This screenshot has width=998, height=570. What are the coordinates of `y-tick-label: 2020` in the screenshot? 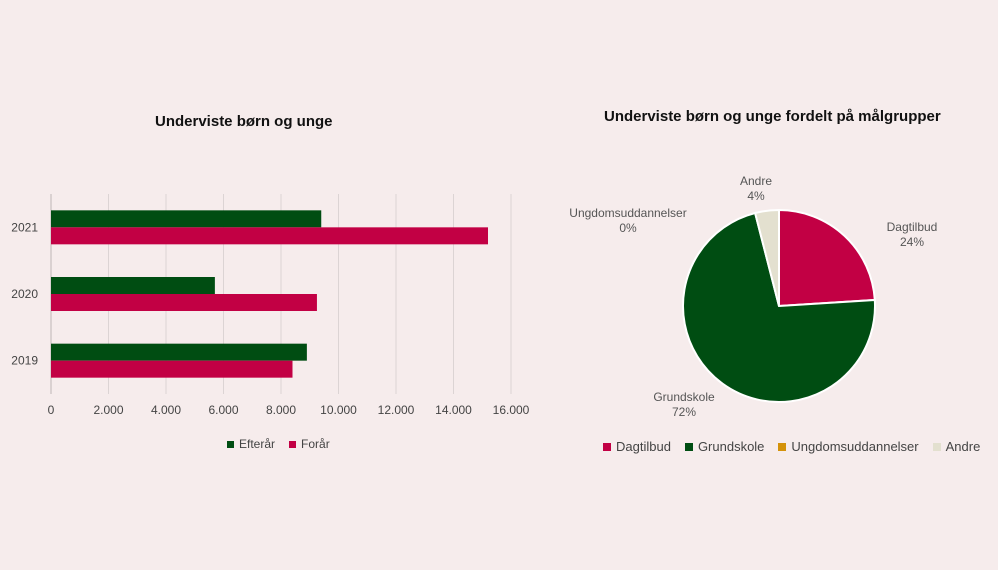 It's located at (24, 294).